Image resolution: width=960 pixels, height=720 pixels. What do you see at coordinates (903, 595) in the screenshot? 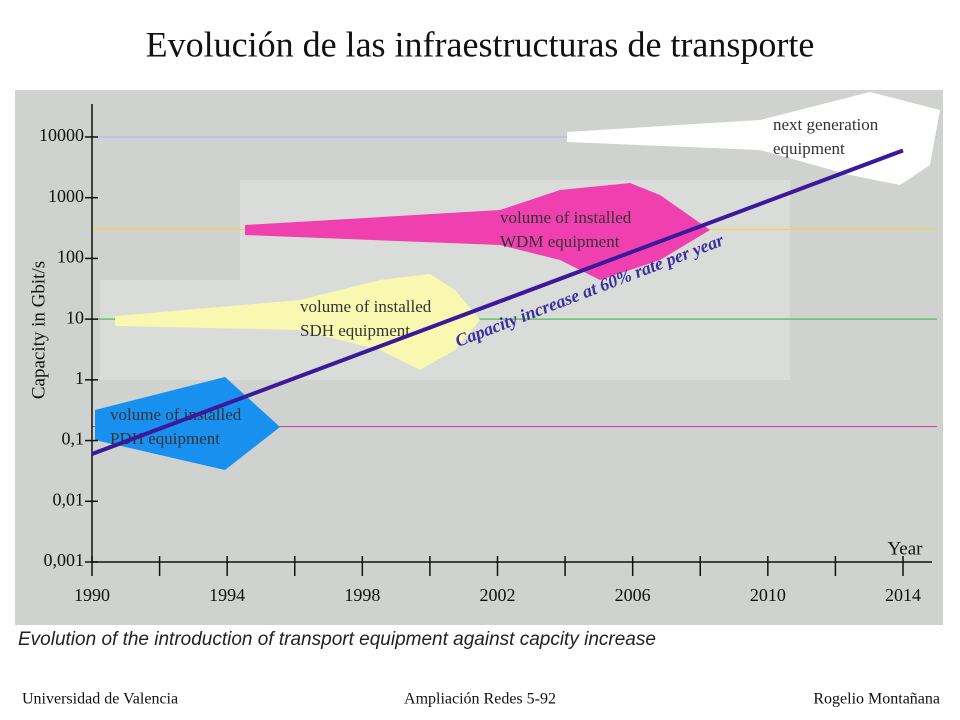
I see `x-tick-label: 2014` at bounding box center [903, 595].